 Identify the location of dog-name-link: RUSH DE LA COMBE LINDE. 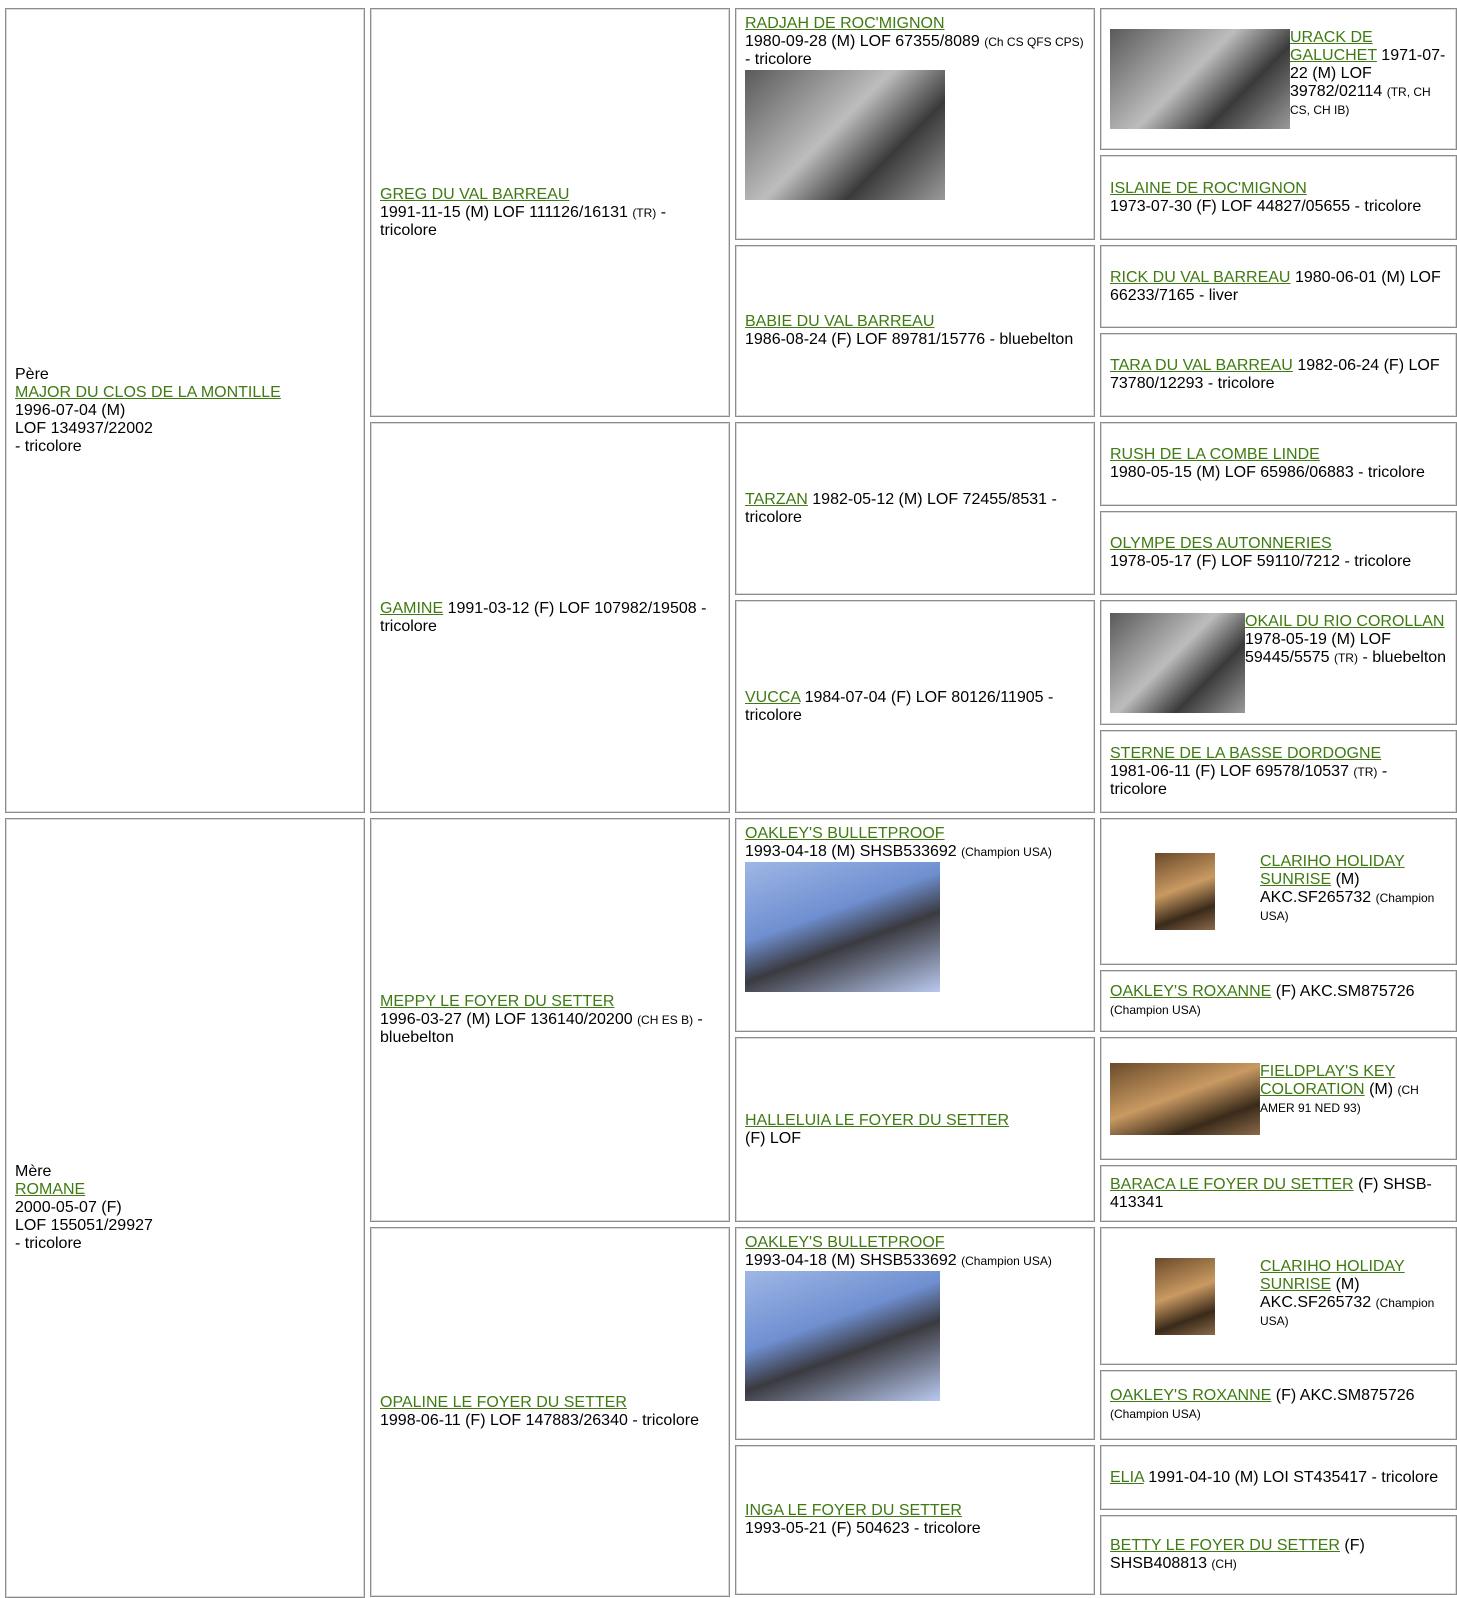
(1215, 454).